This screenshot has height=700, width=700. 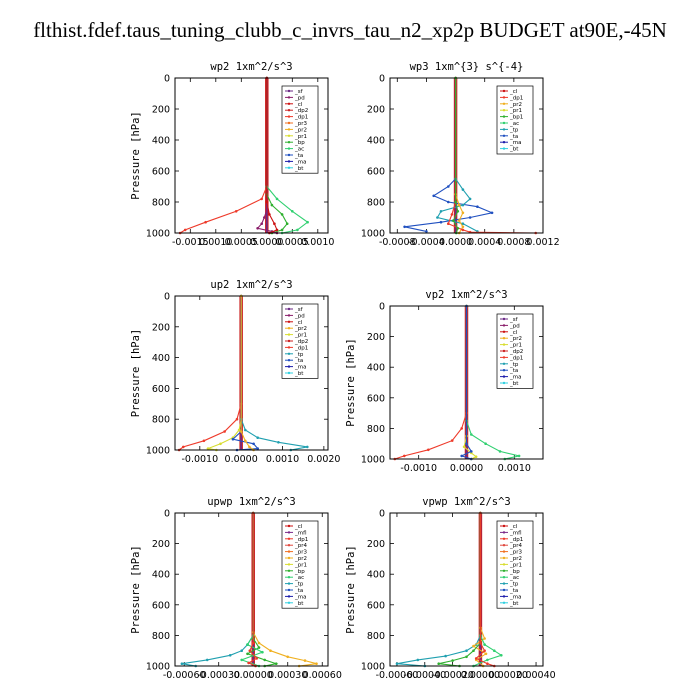 I want to click on x-tick-label: 0.00000, so click(x=253, y=675).